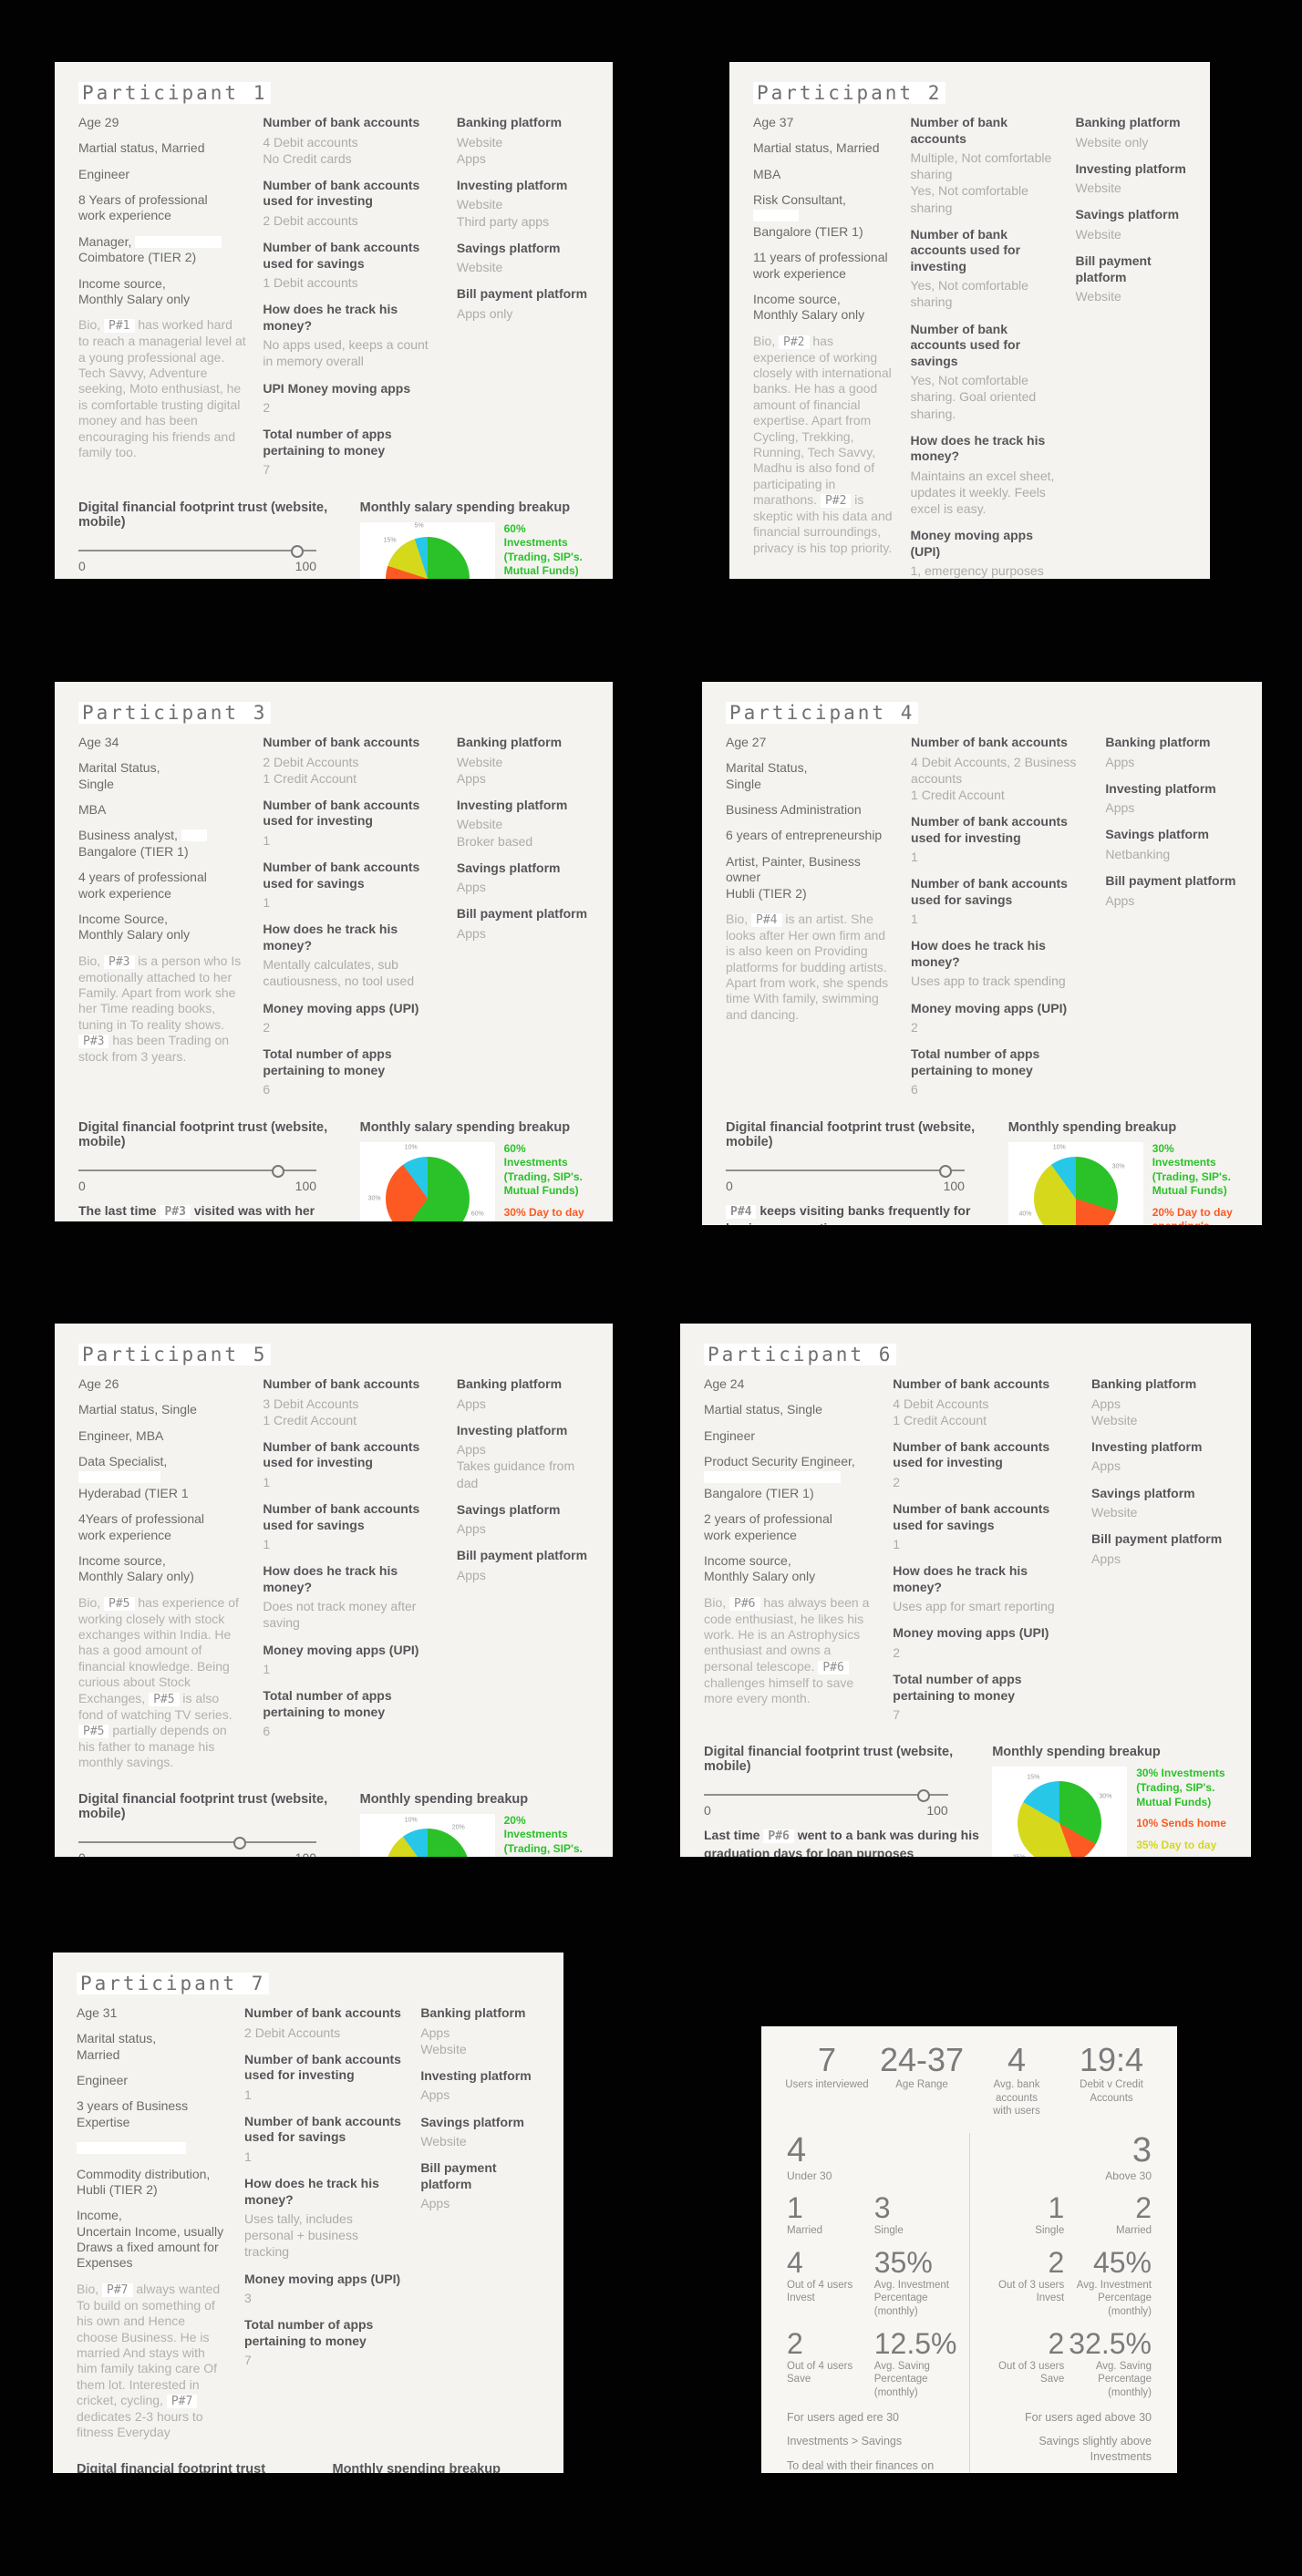  What do you see at coordinates (746, 742) in the screenshot?
I see `profile-line: Age 27` at bounding box center [746, 742].